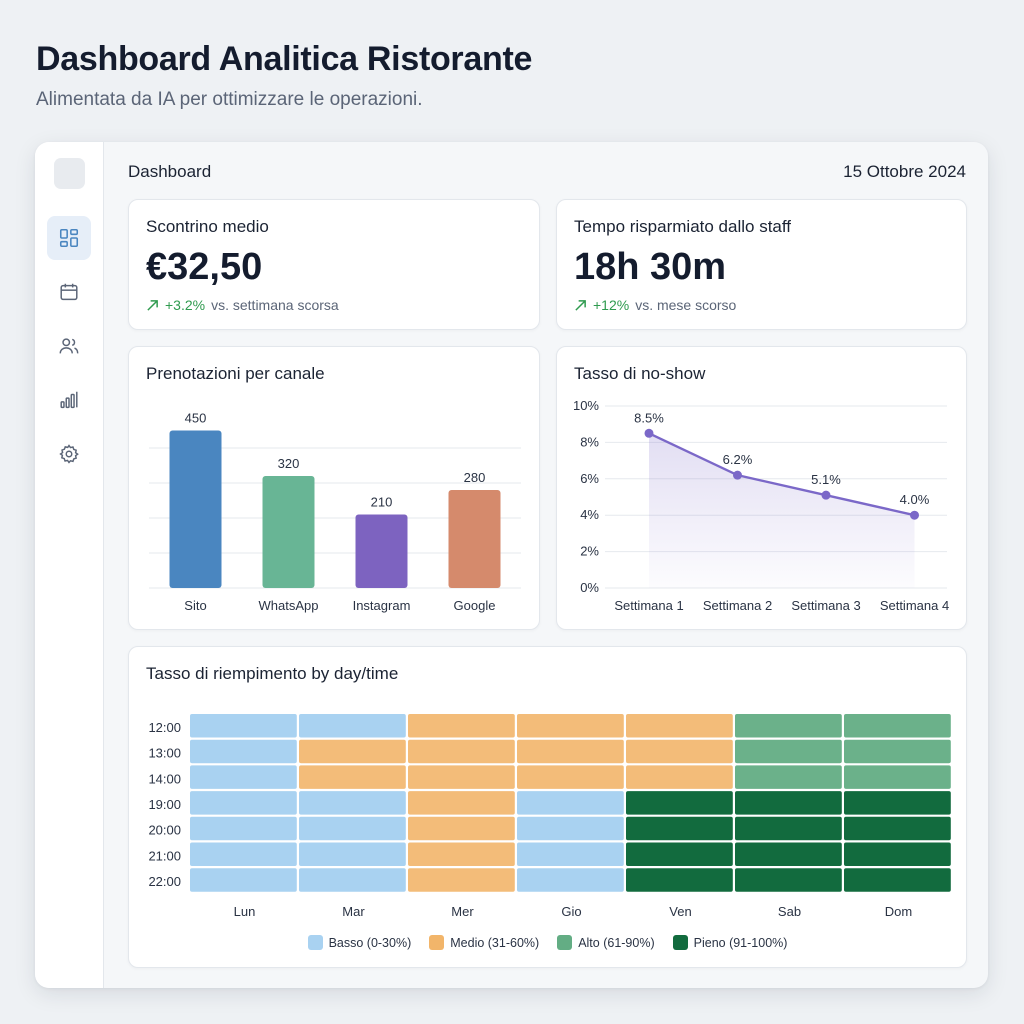  What do you see at coordinates (275, 305) in the screenshot?
I see `kpi-comparison: vs. settimana scorsa` at bounding box center [275, 305].